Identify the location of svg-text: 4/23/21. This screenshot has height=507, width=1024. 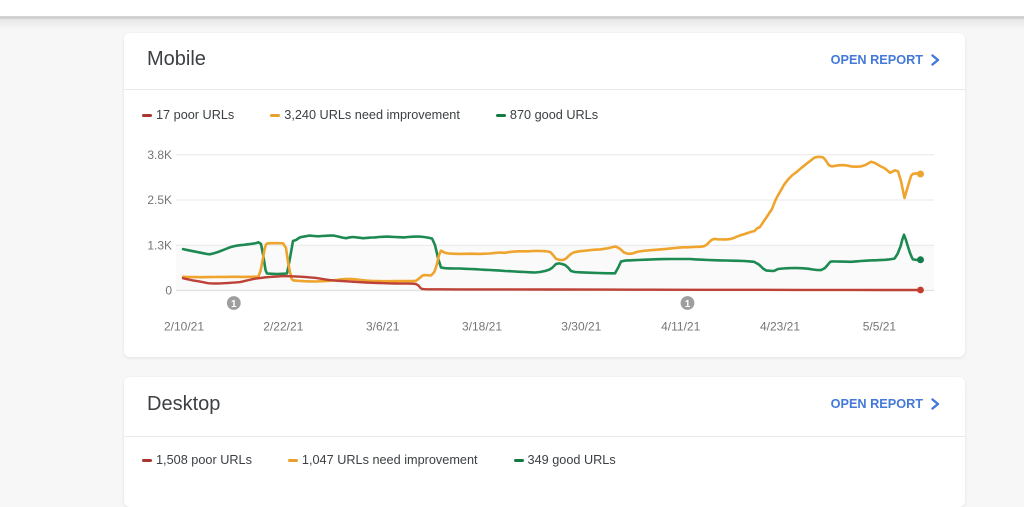
(780, 327).